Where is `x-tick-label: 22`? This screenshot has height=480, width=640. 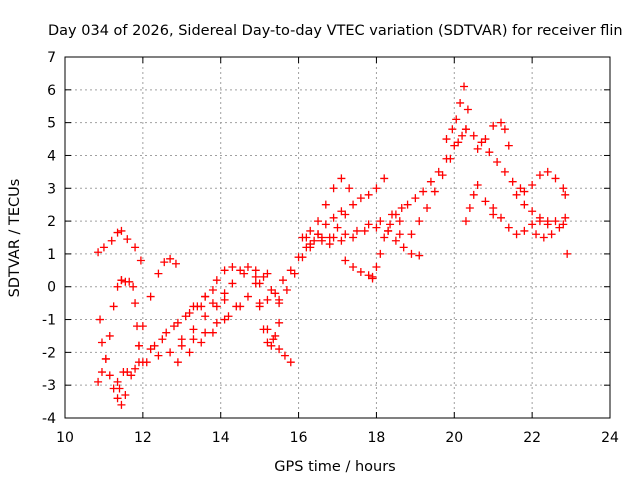
x-tick-label: 22 is located at coordinates (532, 438).